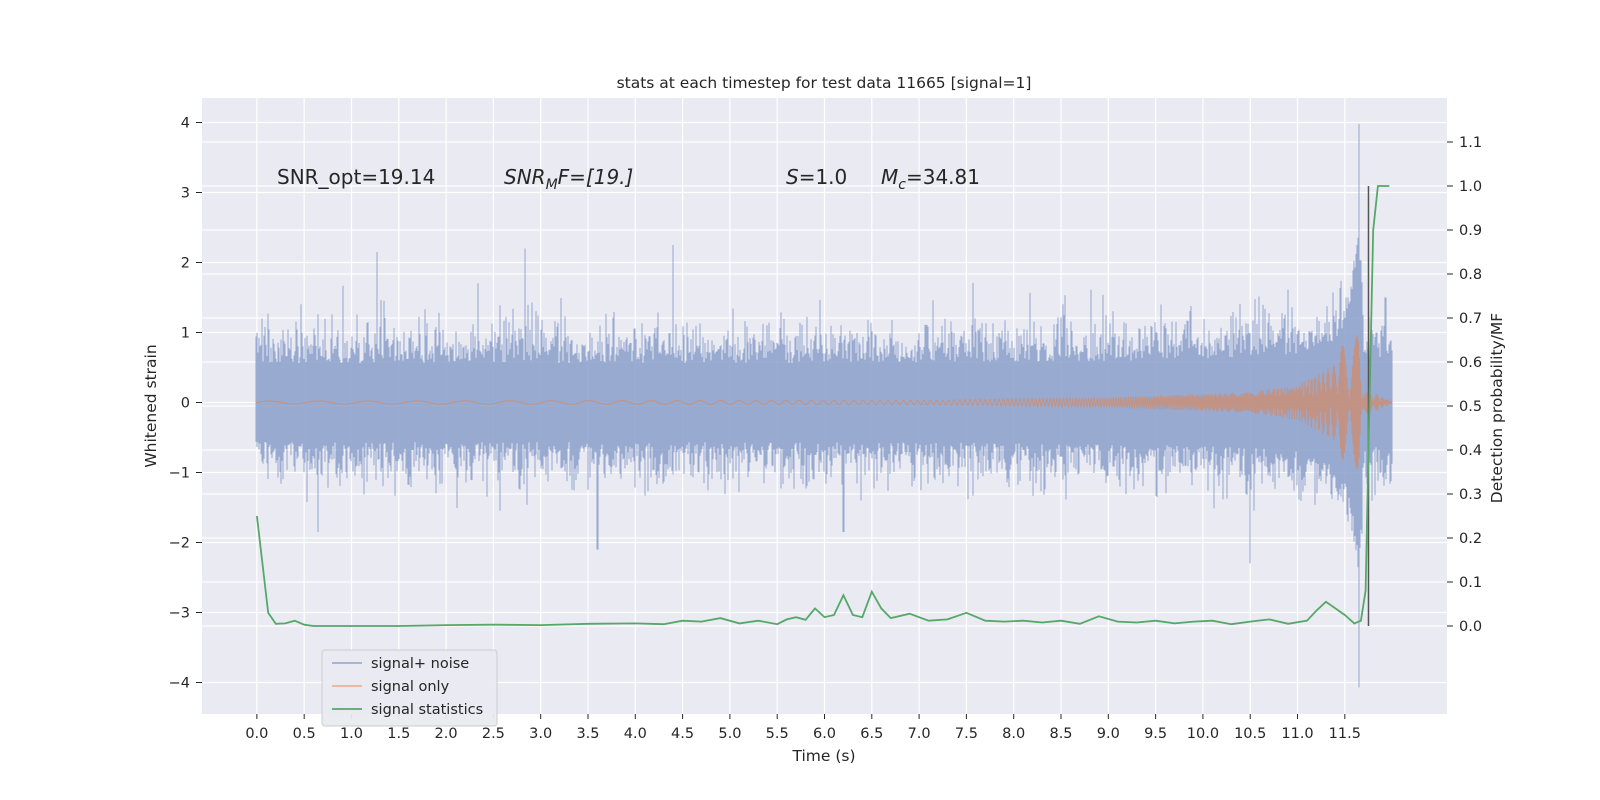 The image size is (1600, 800). Describe the element at coordinates (1470, 583) in the screenshot. I see `y-right-tick-label: 0.1` at that location.